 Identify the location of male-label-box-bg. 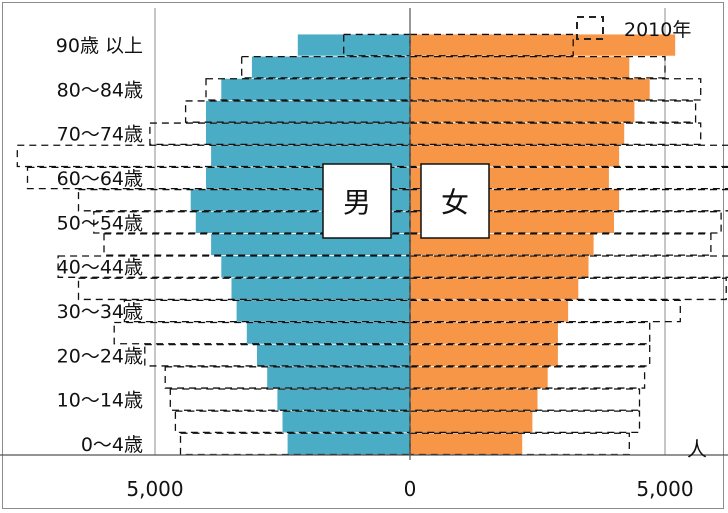
(357, 201).